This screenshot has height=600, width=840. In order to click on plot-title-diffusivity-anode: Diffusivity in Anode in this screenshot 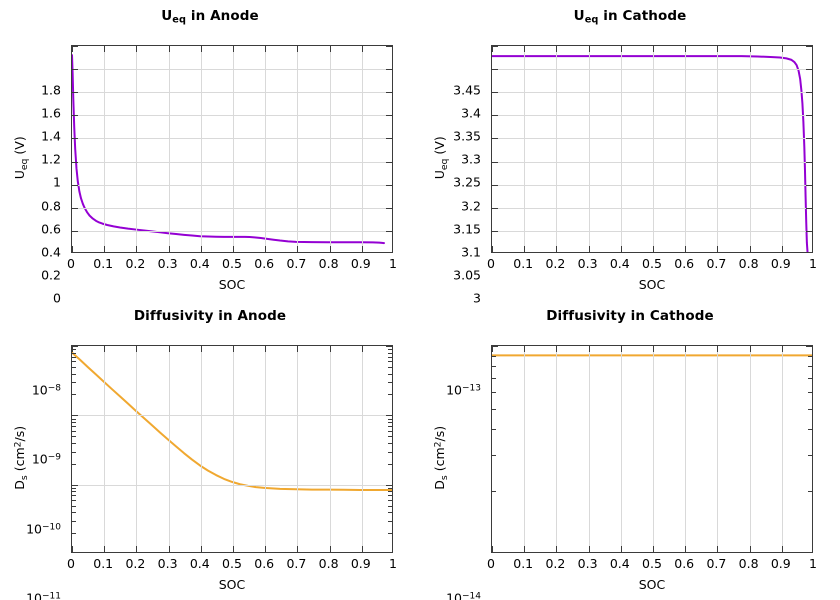, I will do `click(210, 316)`.